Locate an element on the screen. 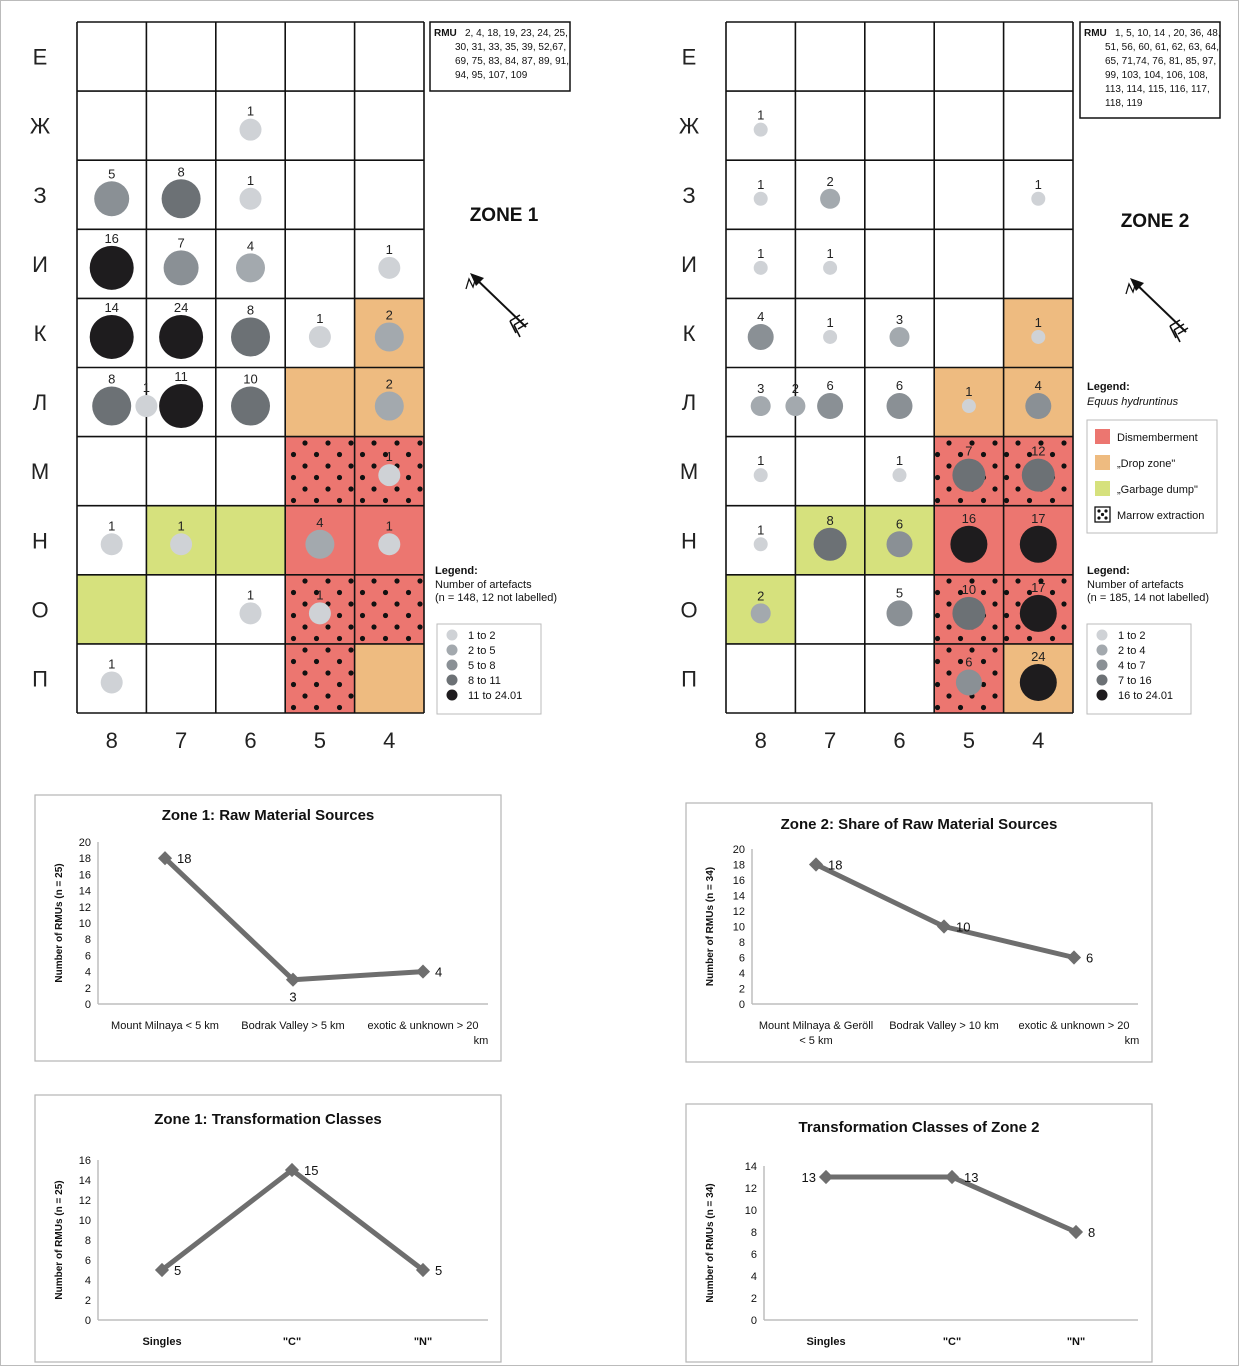 The height and width of the screenshot is (1366, 1239). rmu-list-line: 94, 95, 107, 109 is located at coordinates (491, 75).